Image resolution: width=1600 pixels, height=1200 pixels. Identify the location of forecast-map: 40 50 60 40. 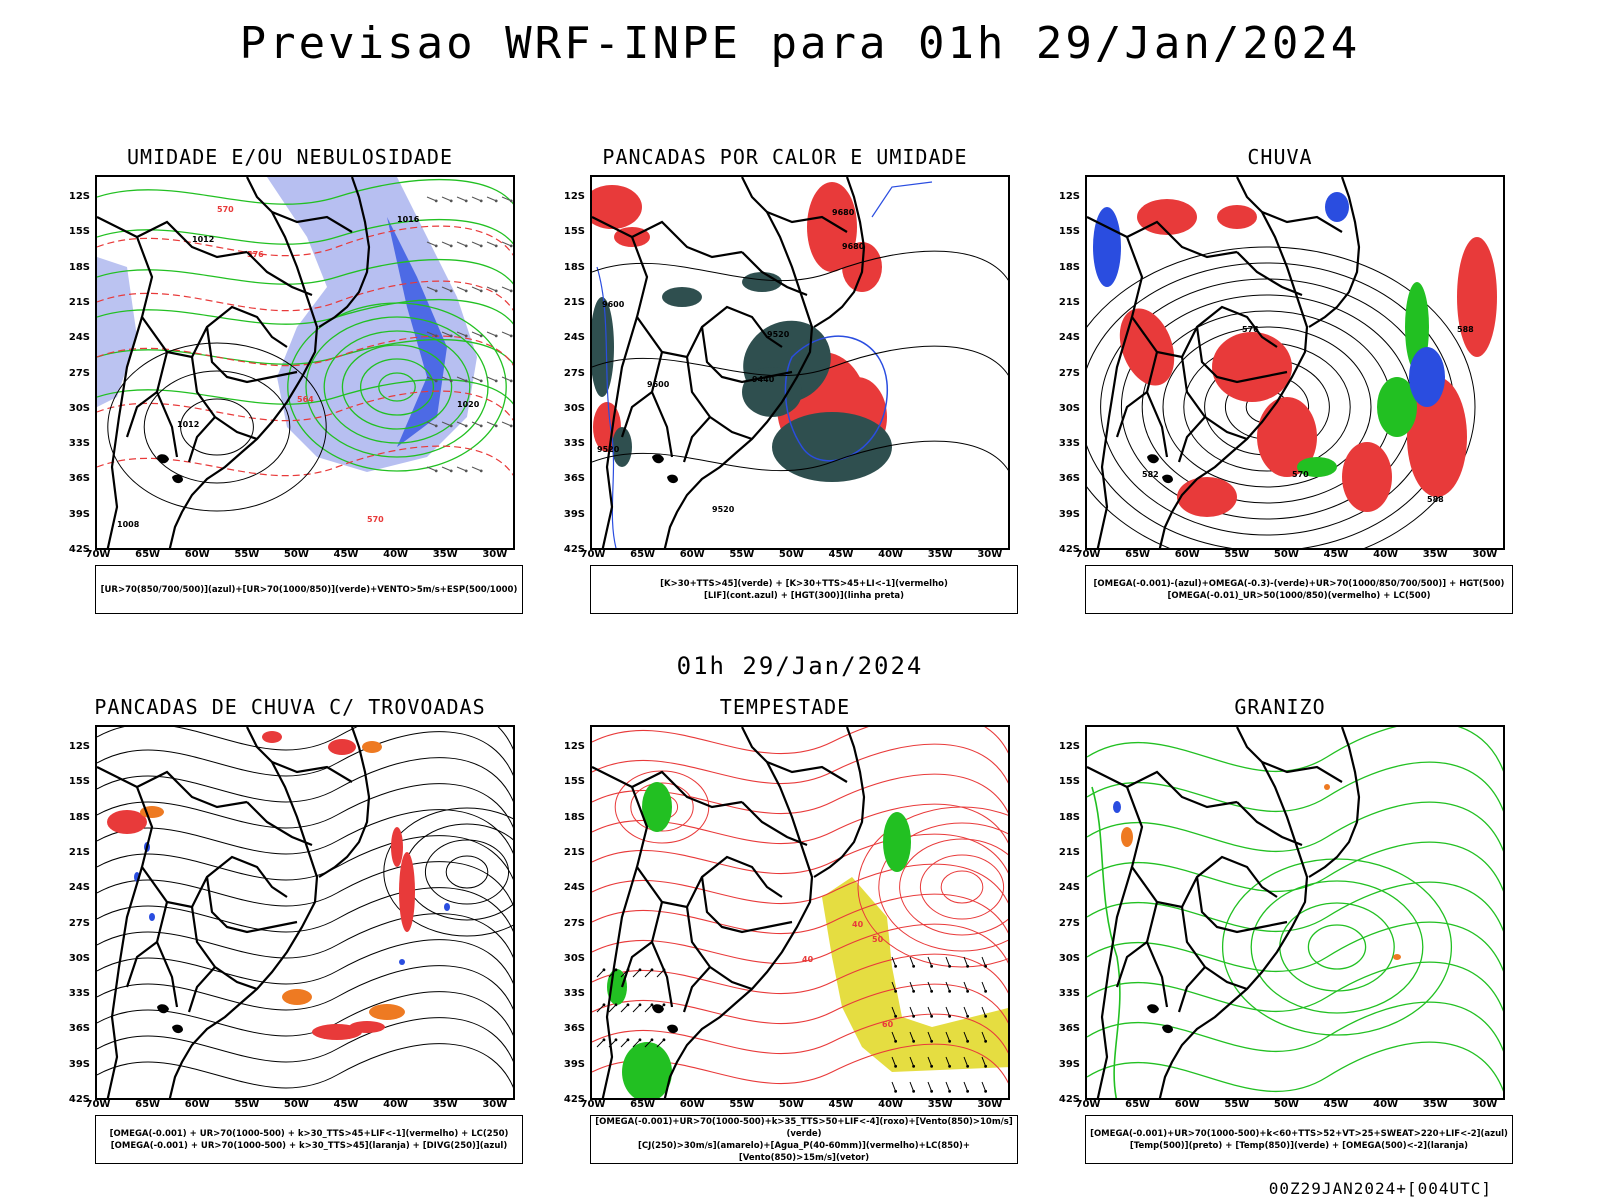
(800, 912).